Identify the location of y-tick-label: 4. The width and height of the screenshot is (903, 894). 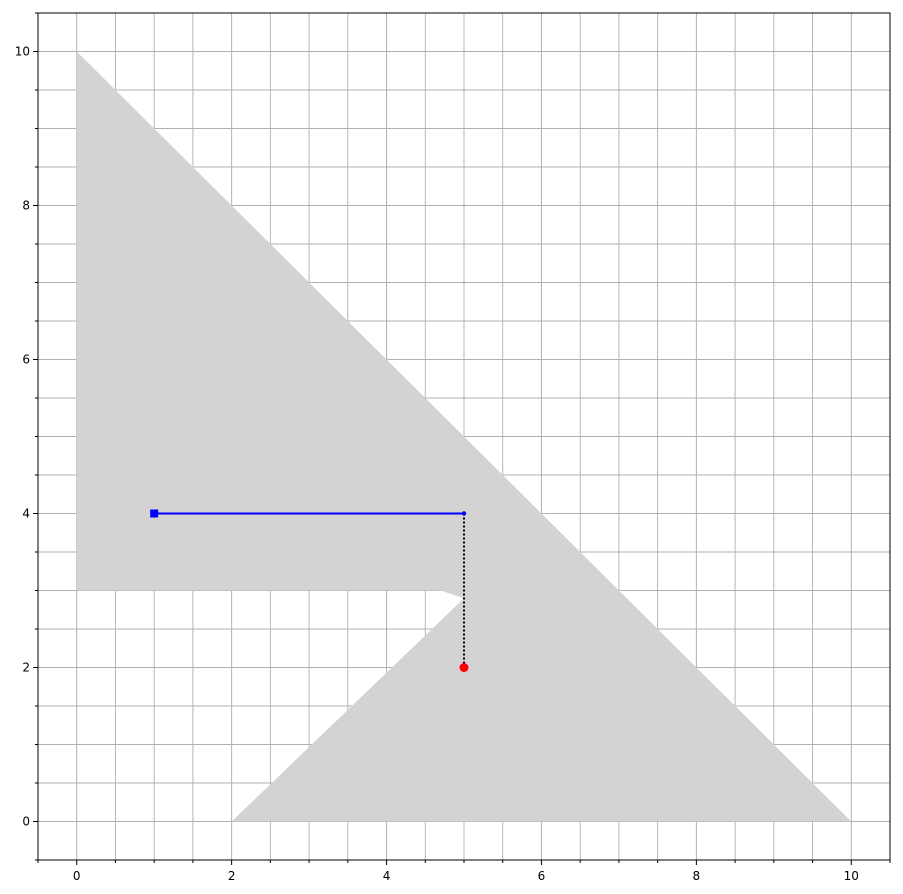
(26, 514).